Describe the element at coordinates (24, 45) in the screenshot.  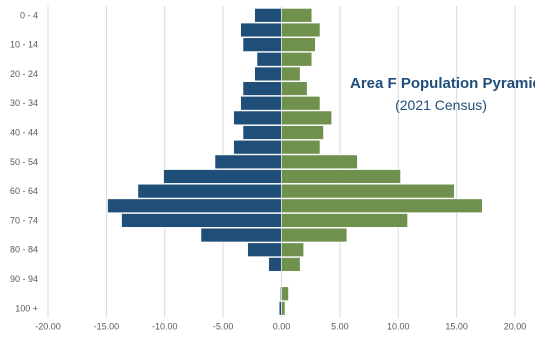
I see `y-tick-label: 10 - 14` at that location.